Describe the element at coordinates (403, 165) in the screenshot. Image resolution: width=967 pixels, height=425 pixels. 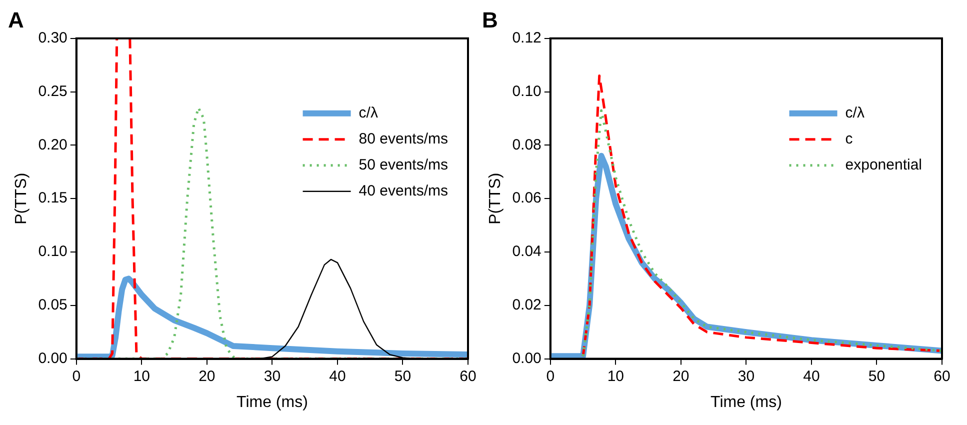
I see `legend-label: 50 events/ms` at that location.